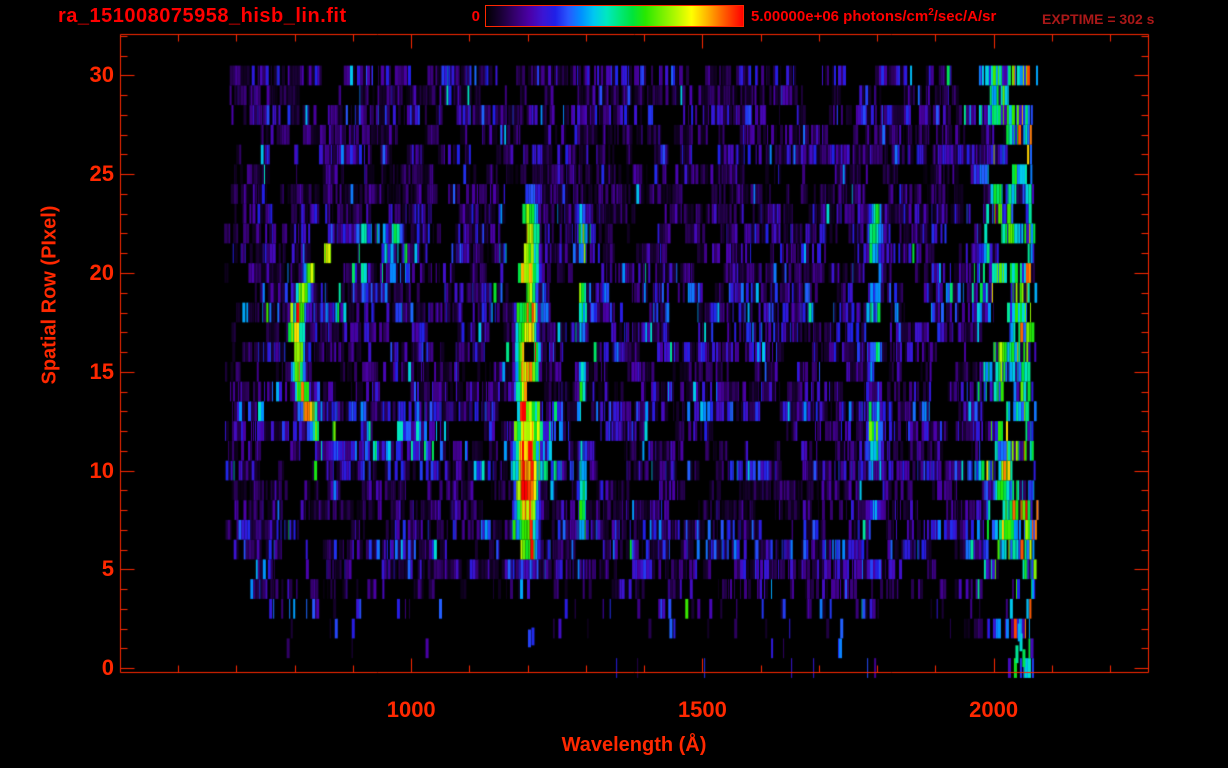  What do you see at coordinates (49, 295) in the screenshot?
I see `y-axis-title: Spatial Row (PIxel)` at bounding box center [49, 295].